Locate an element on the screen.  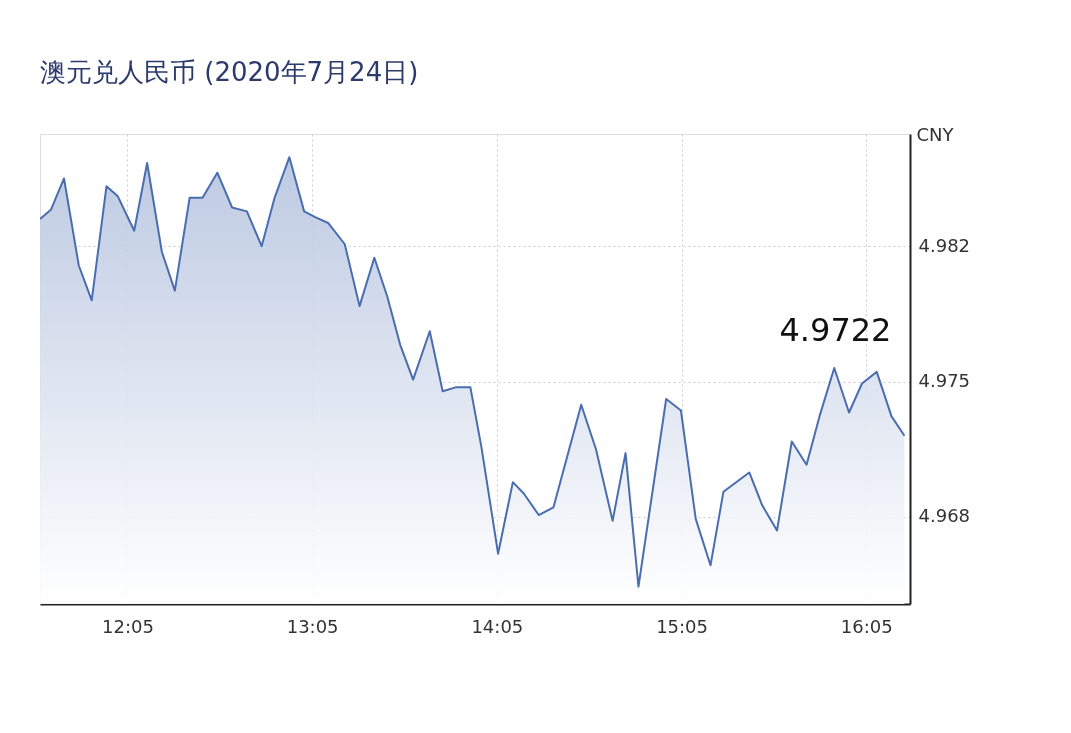
y-tick-label: 4.982 is located at coordinates (944, 245).